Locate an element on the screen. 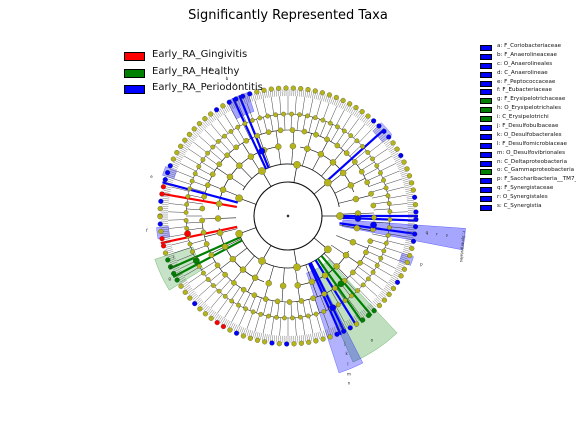  figure-title: Significantly Represented Taxa is located at coordinates (288, 15).